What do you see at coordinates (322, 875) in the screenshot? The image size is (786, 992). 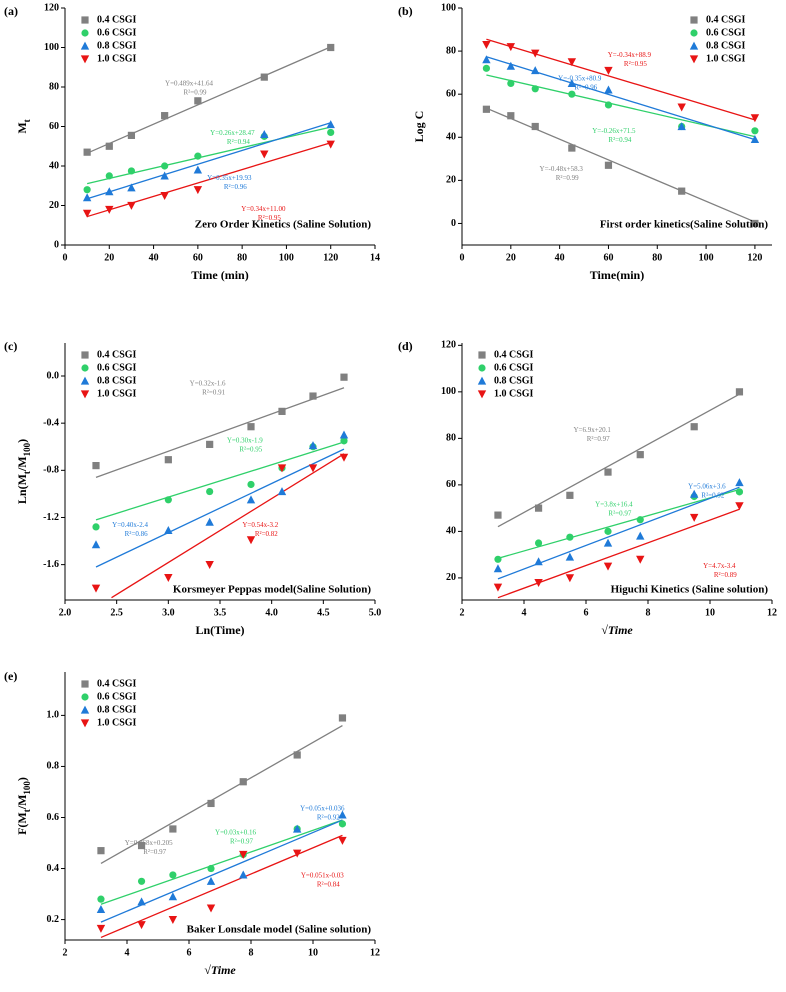 I see `fit-equation: Y=0.051x-0.03` at bounding box center [322, 875].